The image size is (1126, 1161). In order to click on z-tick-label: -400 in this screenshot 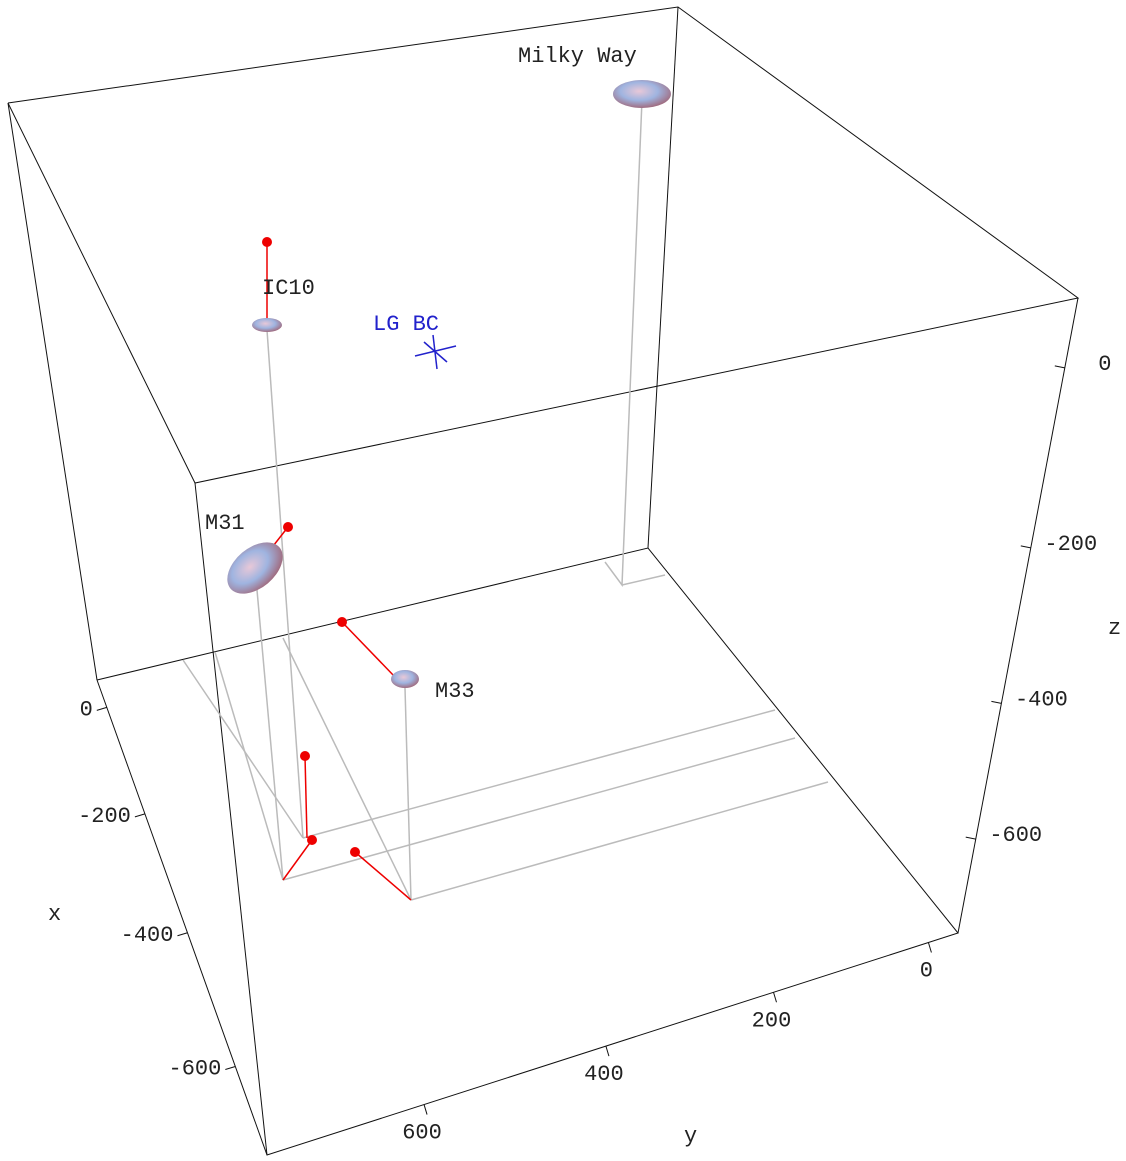, I will do `click(1041, 699)`.